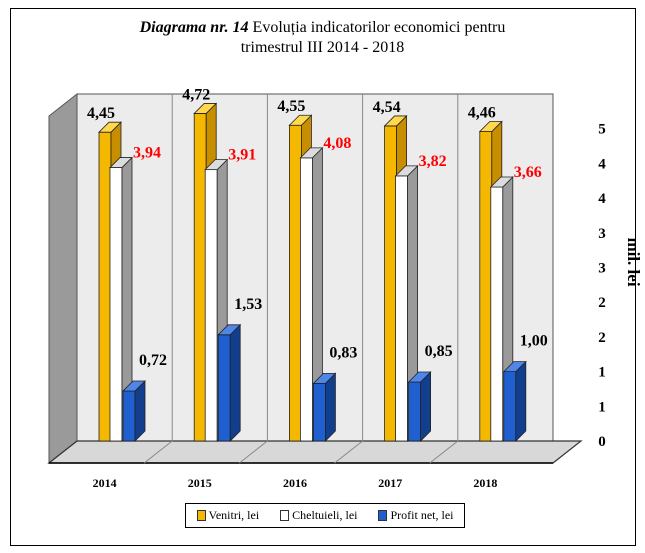 This screenshot has width=645, height=553. What do you see at coordinates (291, 106) in the screenshot?
I see `data-label-venitri: 4,55` at bounding box center [291, 106].